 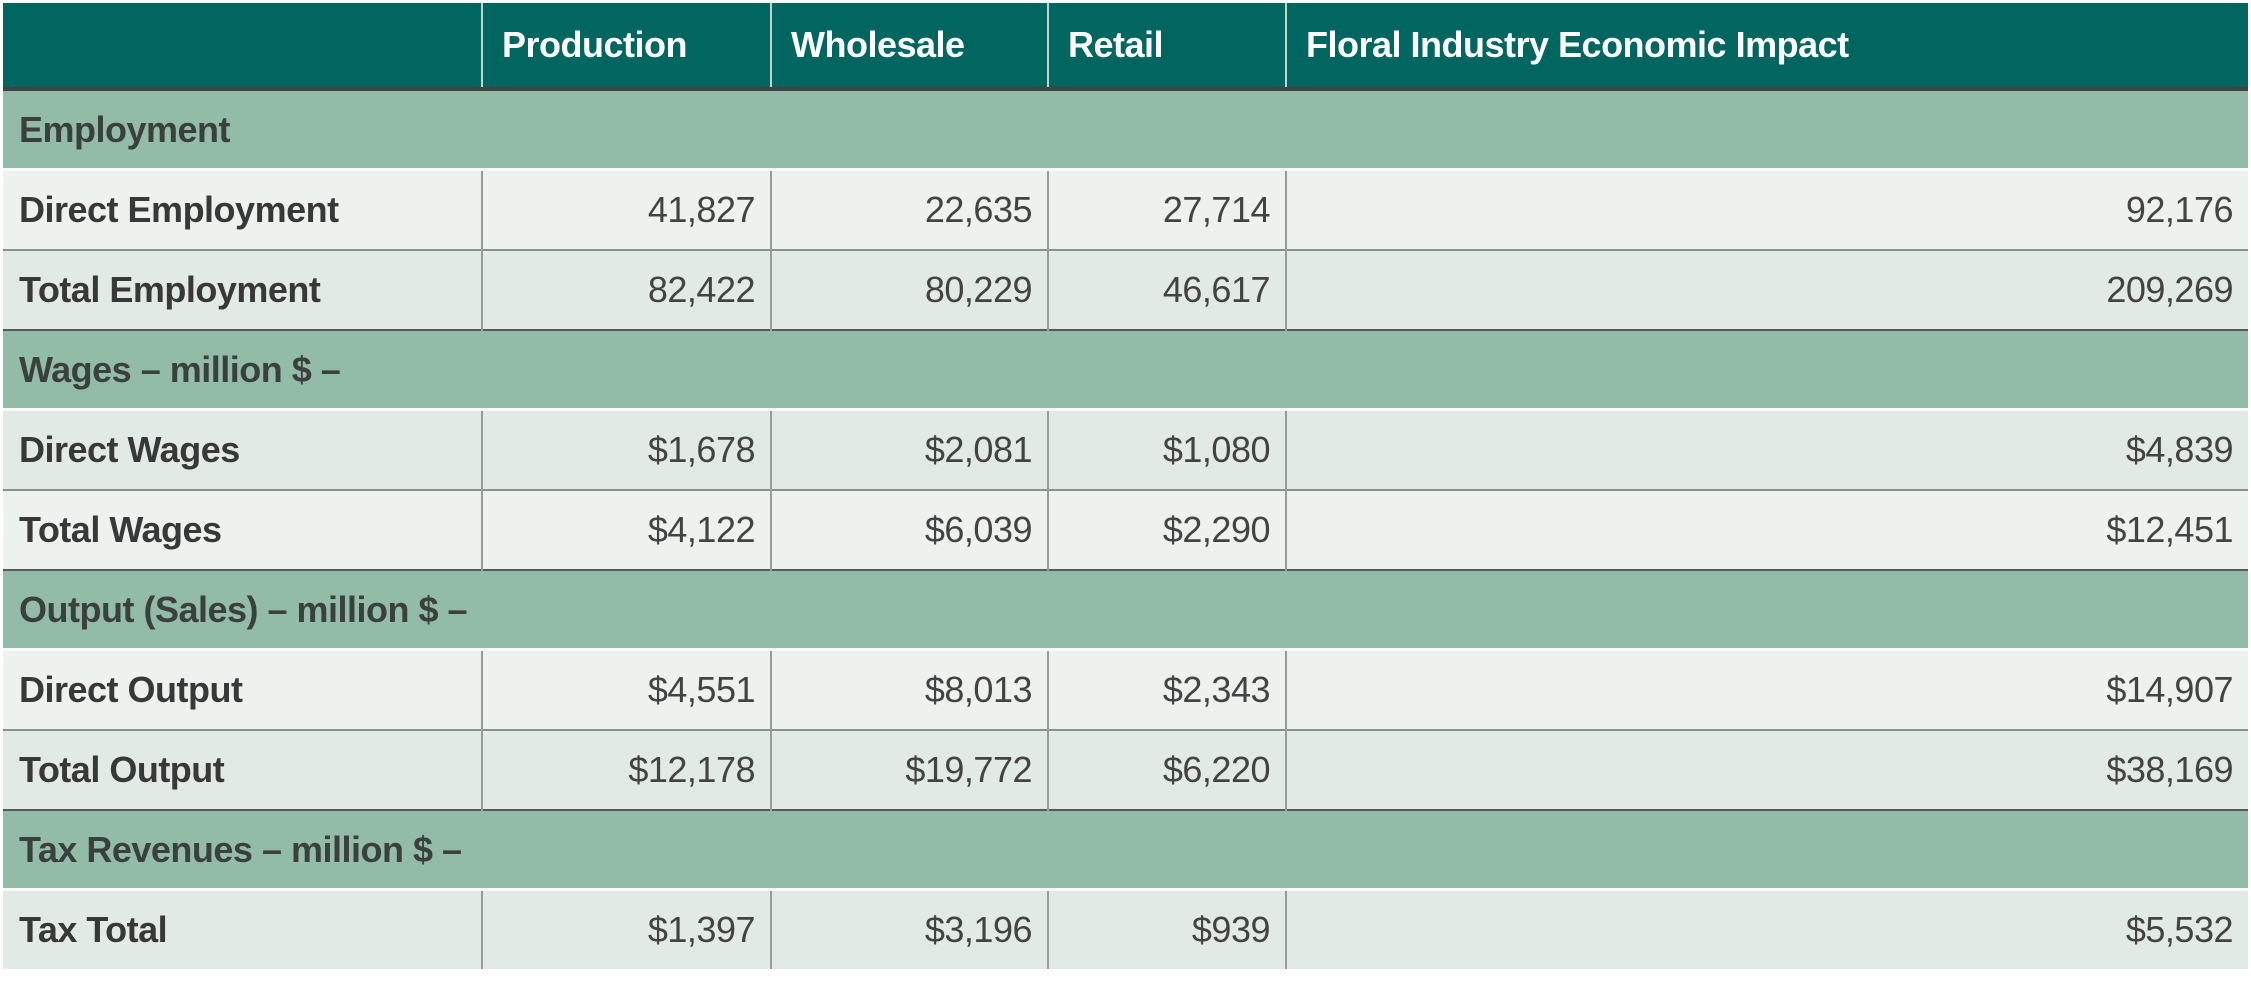 What do you see at coordinates (626, 689) in the screenshot?
I see `value-cell: $4,551` at bounding box center [626, 689].